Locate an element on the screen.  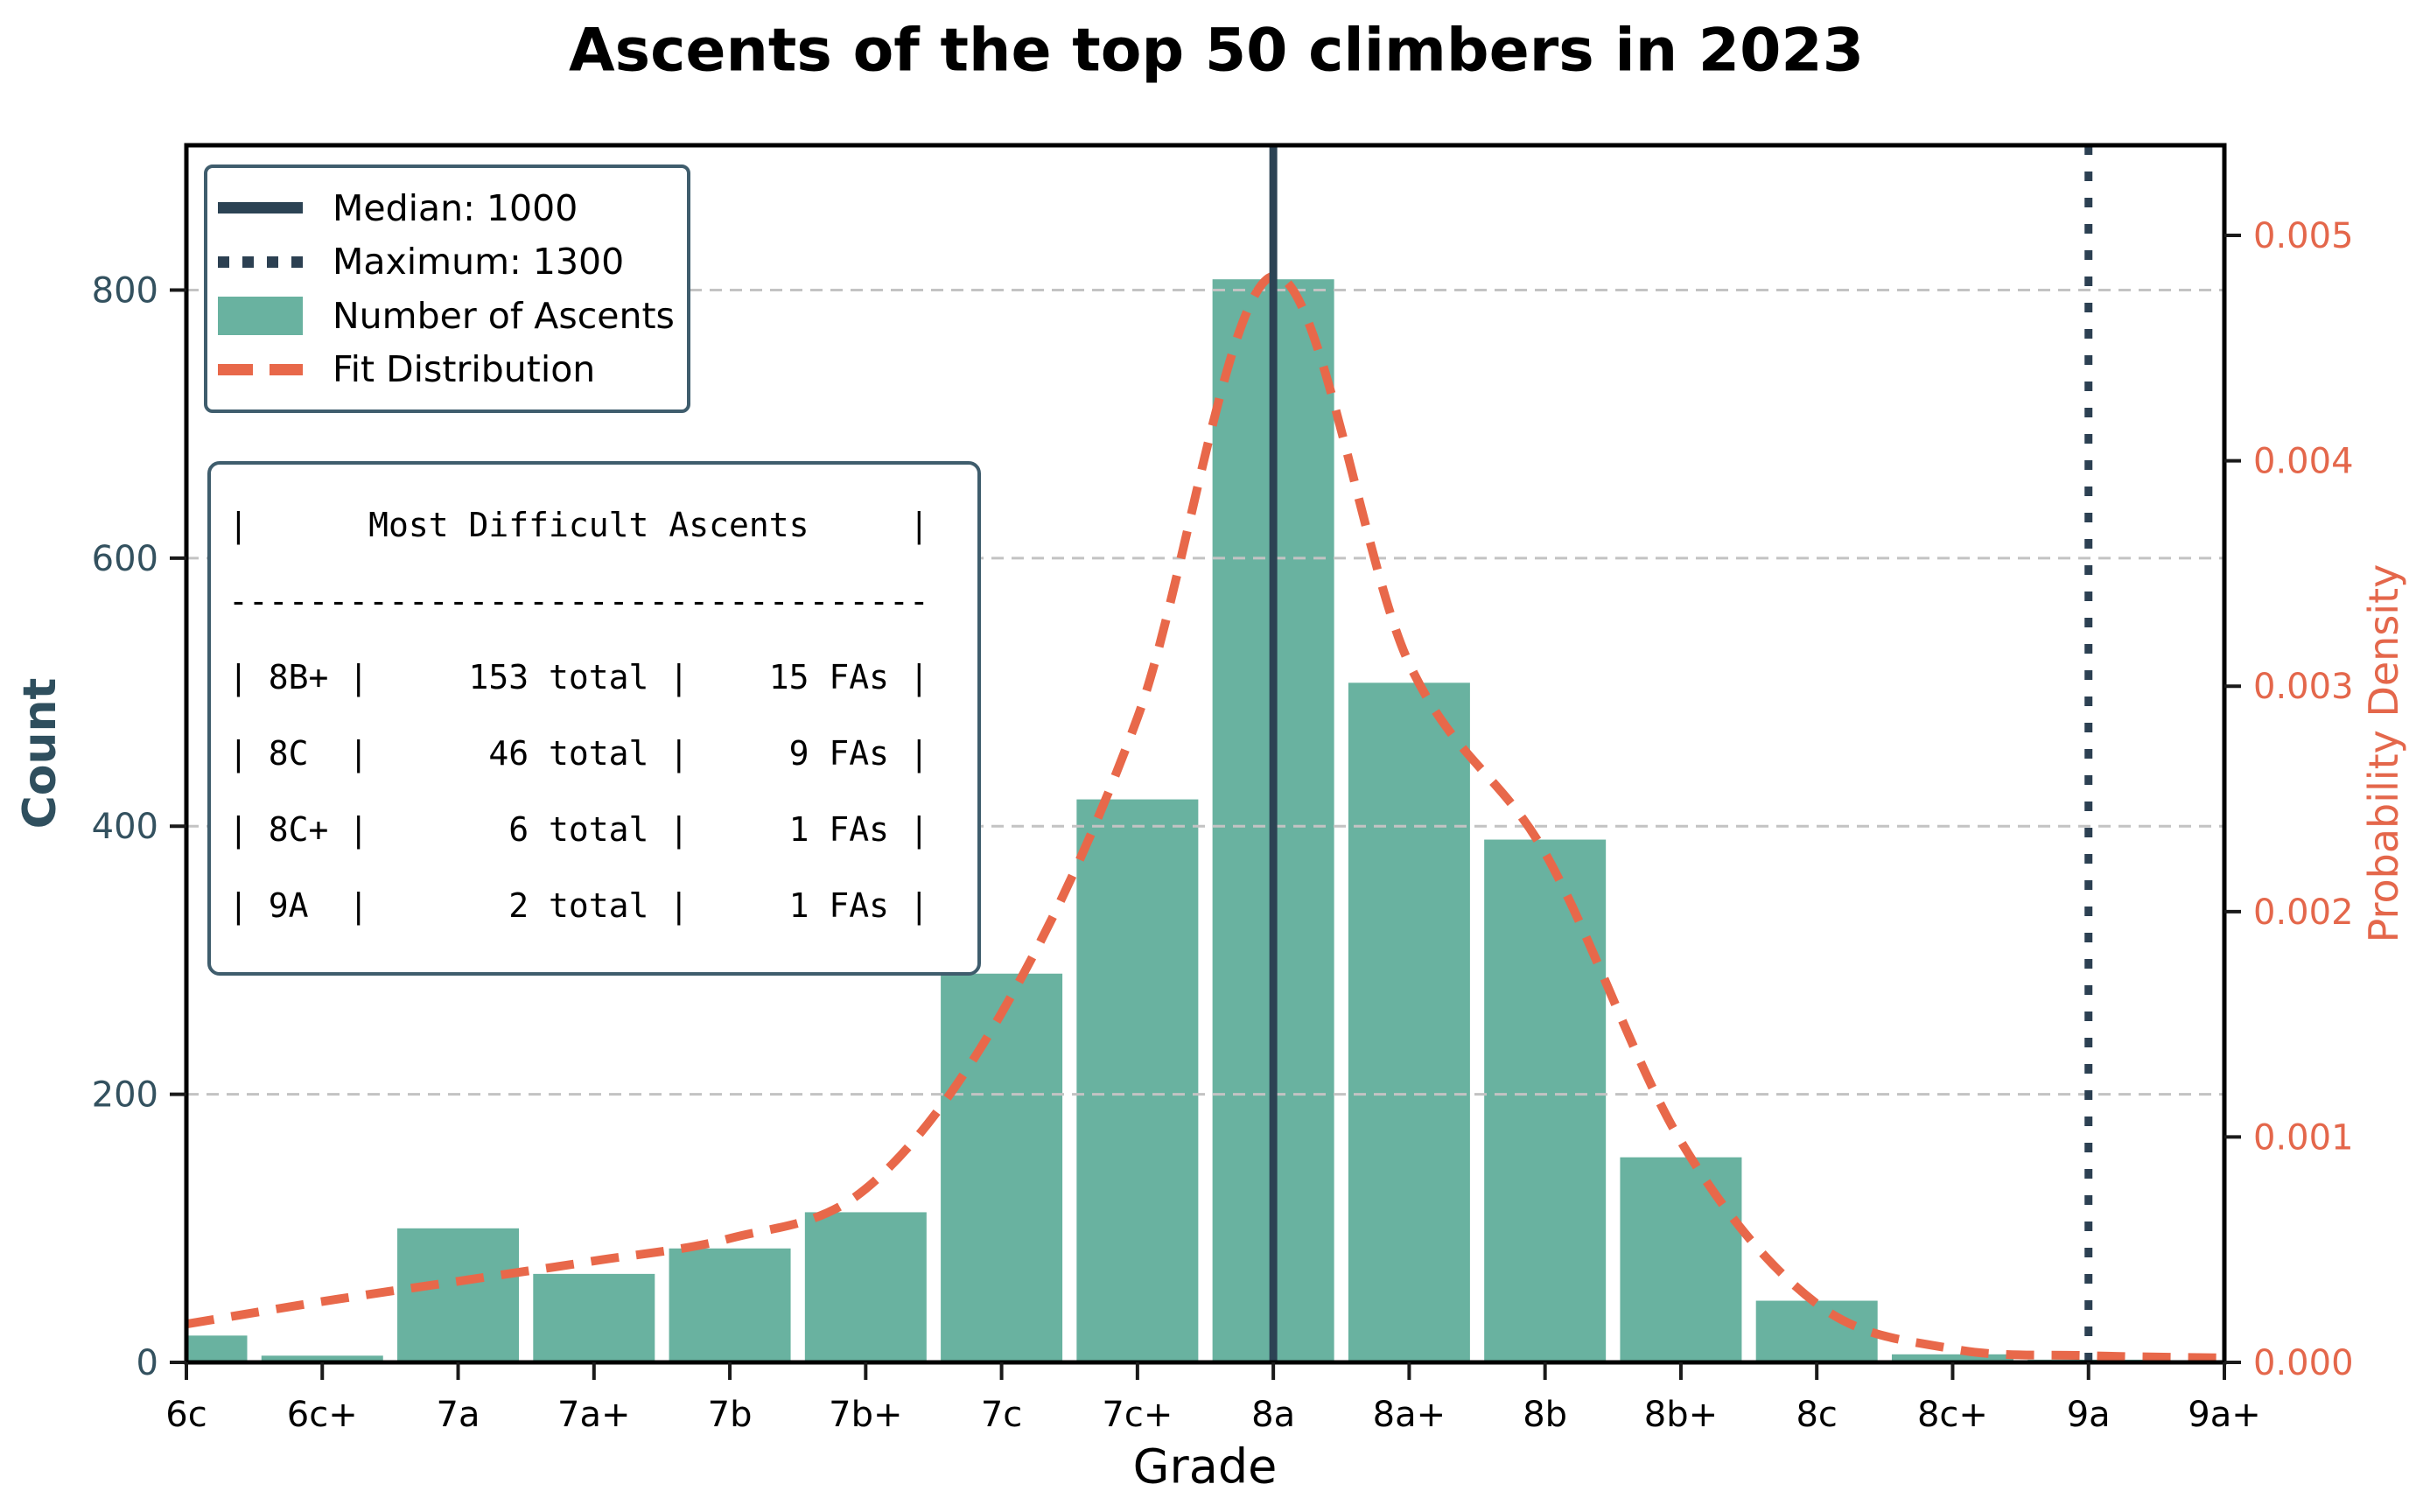
x-tick-label-9a: 9a is located at coordinates (2089, 1415).